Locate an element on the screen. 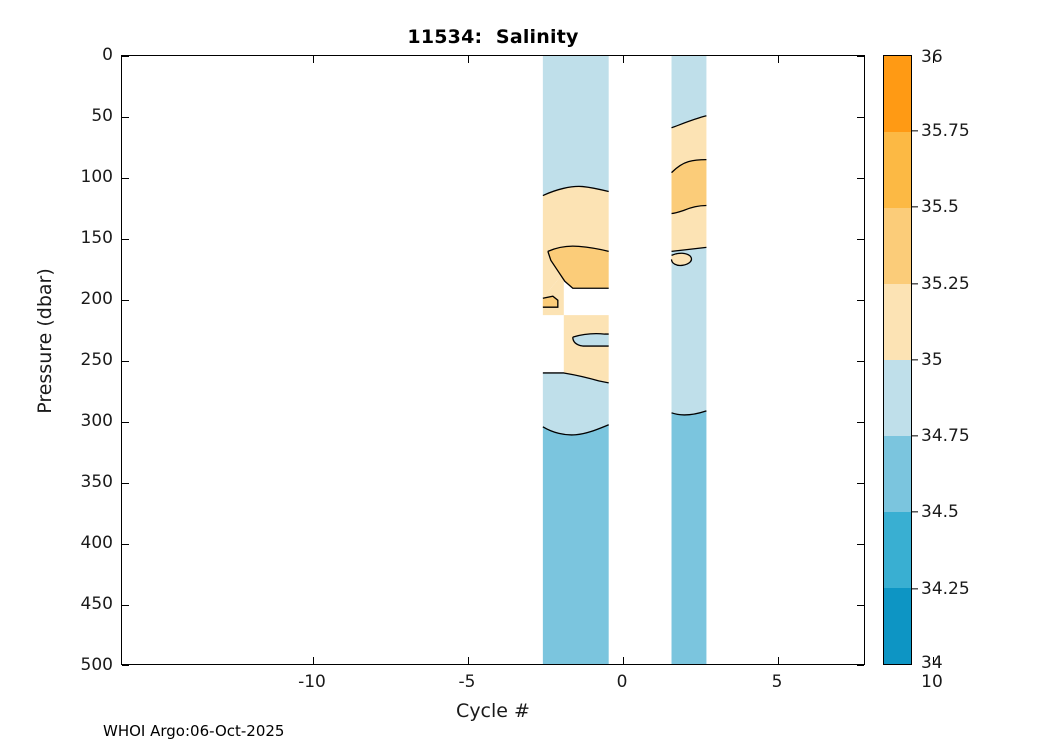 The image size is (1050, 750). contour-plot is located at coordinates (624, 360).